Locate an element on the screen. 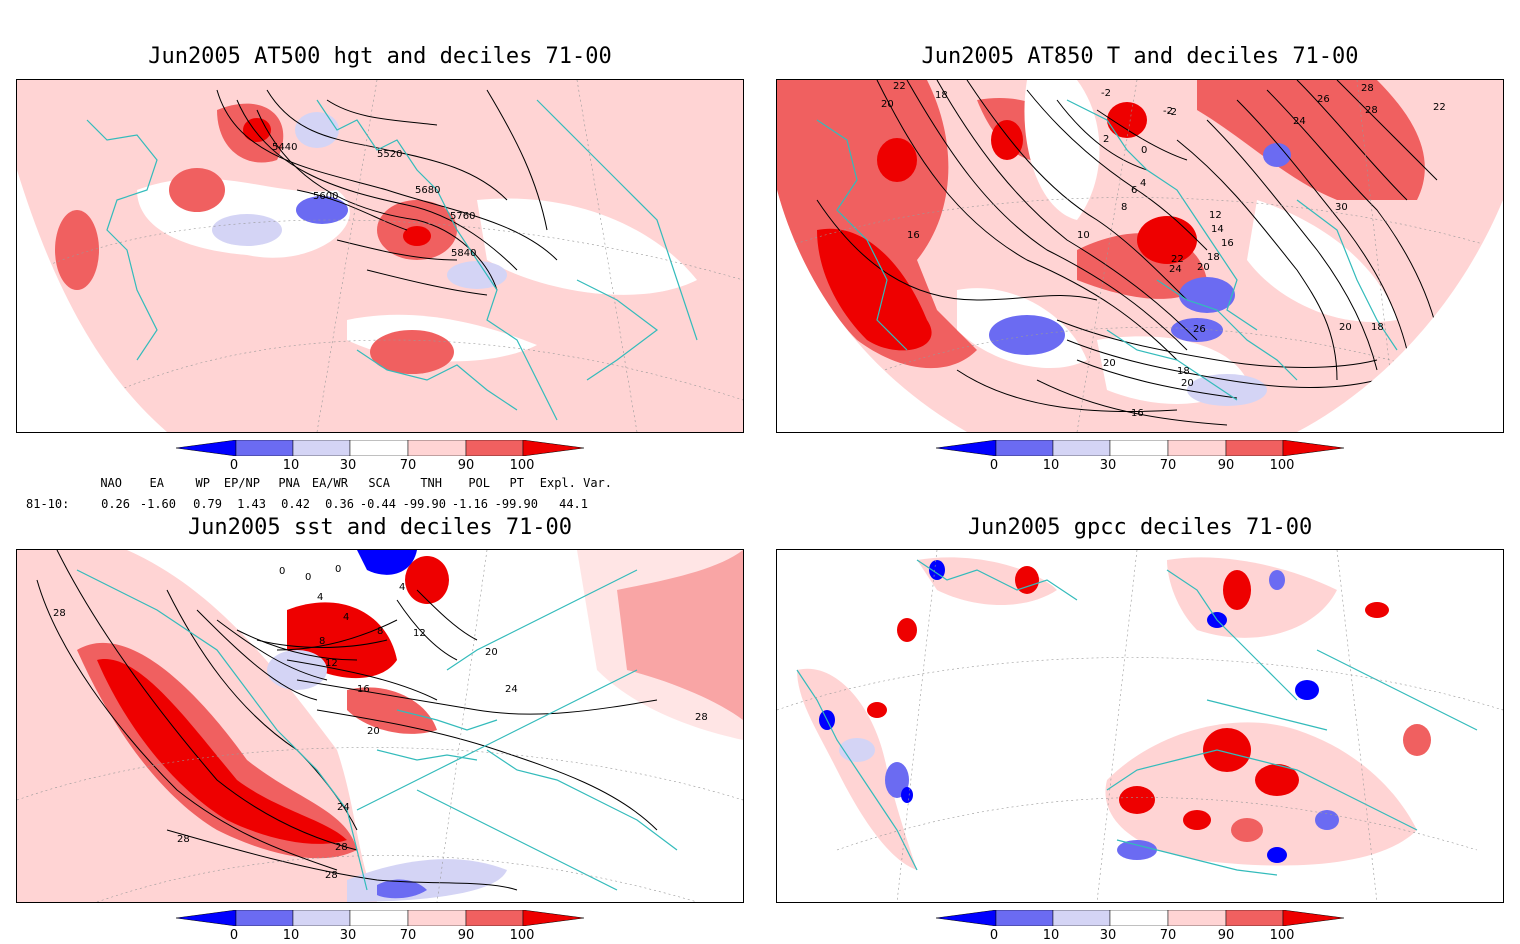 Image resolution: width=1520 pixels, height=944 pixels. tele-value: 44.1 is located at coordinates (573, 504).